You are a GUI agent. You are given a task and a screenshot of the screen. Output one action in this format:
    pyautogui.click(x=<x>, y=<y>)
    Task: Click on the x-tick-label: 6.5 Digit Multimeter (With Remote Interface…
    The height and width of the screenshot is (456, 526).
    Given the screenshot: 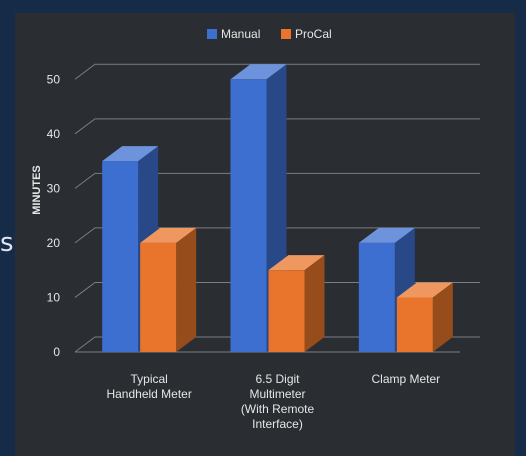 What is the action you would take?
    pyautogui.click(x=278, y=401)
    